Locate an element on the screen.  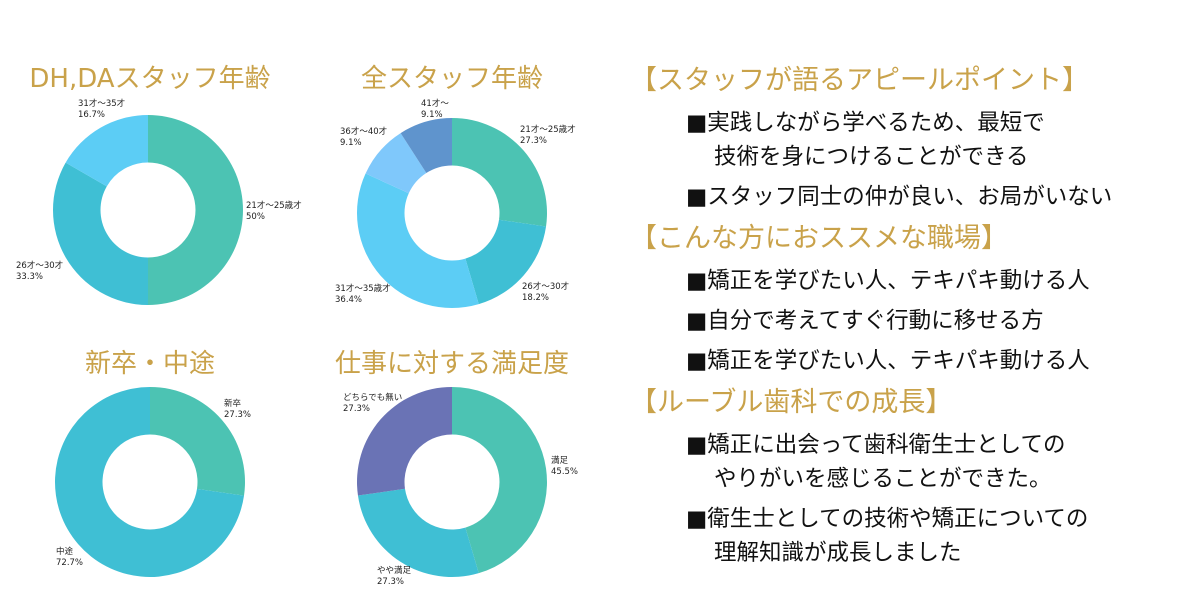
slice-percent-label: 50% is located at coordinates (255, 217).